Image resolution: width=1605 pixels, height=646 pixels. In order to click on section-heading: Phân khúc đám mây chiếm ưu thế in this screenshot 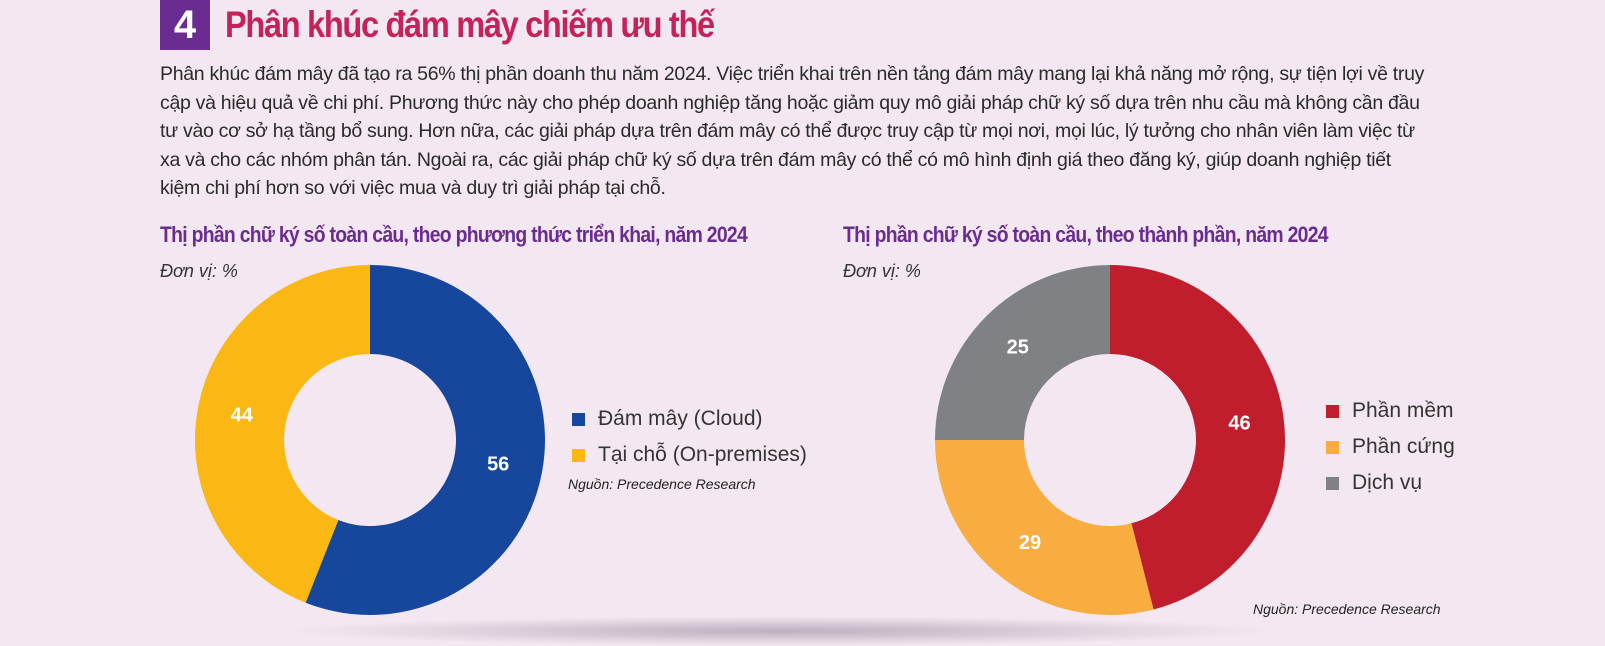, I will do `click(470, 24)`.